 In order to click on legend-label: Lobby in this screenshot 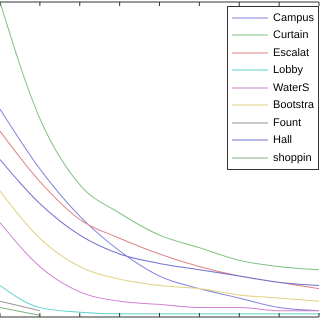, I will do `click(288, 70)`.